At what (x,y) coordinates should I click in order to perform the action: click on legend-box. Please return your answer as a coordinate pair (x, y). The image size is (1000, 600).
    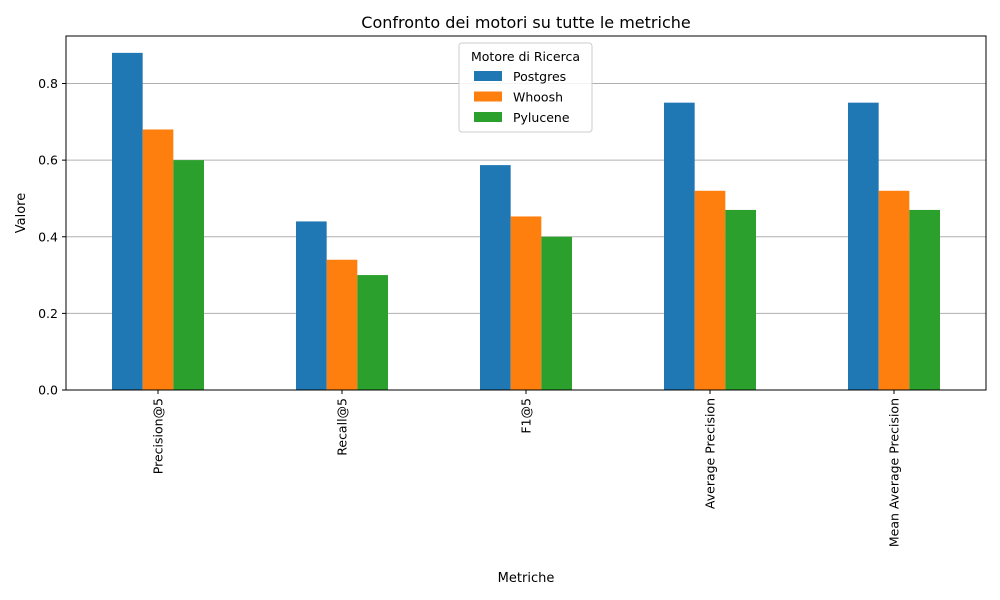
    Looking at the image, I should click on (525, 87).